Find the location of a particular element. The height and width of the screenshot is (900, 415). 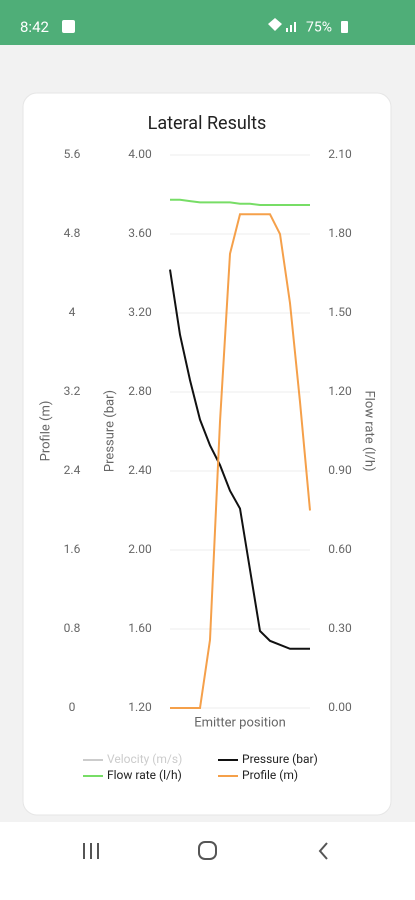

y-tick-label: 1.6 is located at coordinates (72, 549).